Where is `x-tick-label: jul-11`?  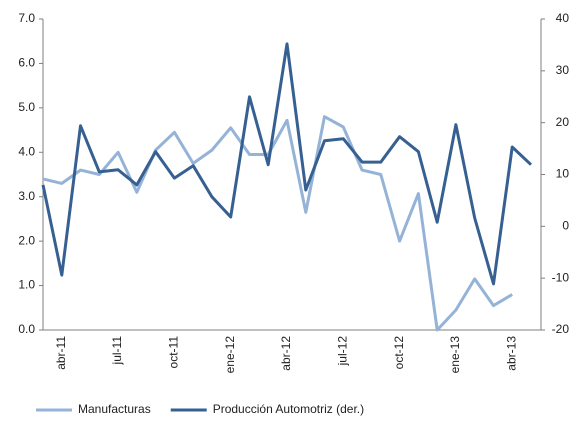 x-tick-label: jul-11 is located at coordinates (117, 351).